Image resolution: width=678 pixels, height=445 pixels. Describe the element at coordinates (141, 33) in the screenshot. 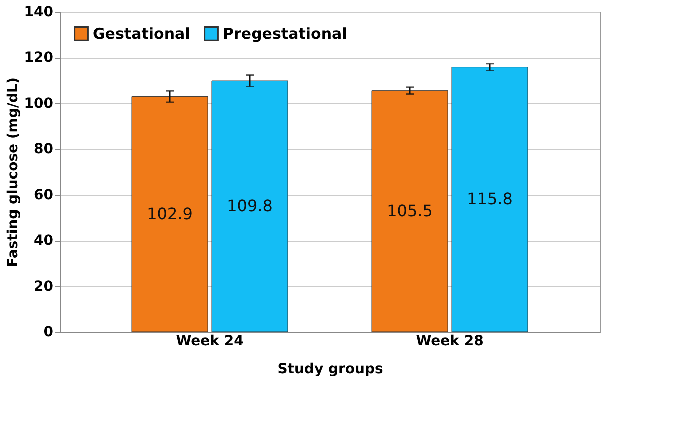

I see `legend-label: Gestational` at that location.